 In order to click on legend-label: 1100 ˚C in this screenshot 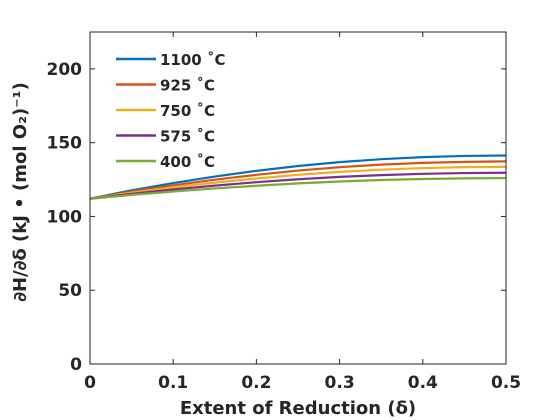, I will do `click(192, 60)`.